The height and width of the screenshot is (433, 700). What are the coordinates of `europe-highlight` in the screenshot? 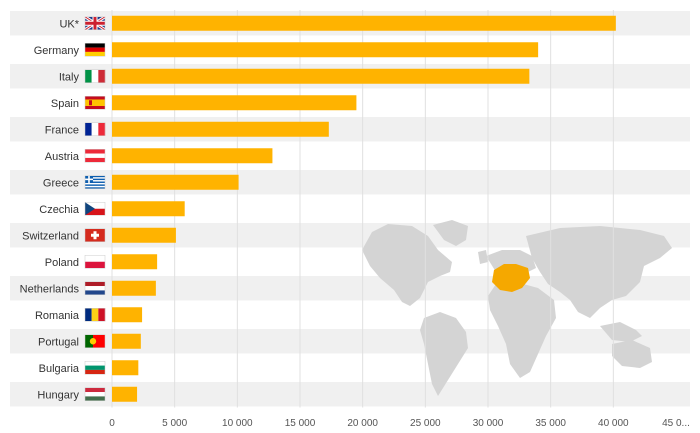 It's located at (511, 278).